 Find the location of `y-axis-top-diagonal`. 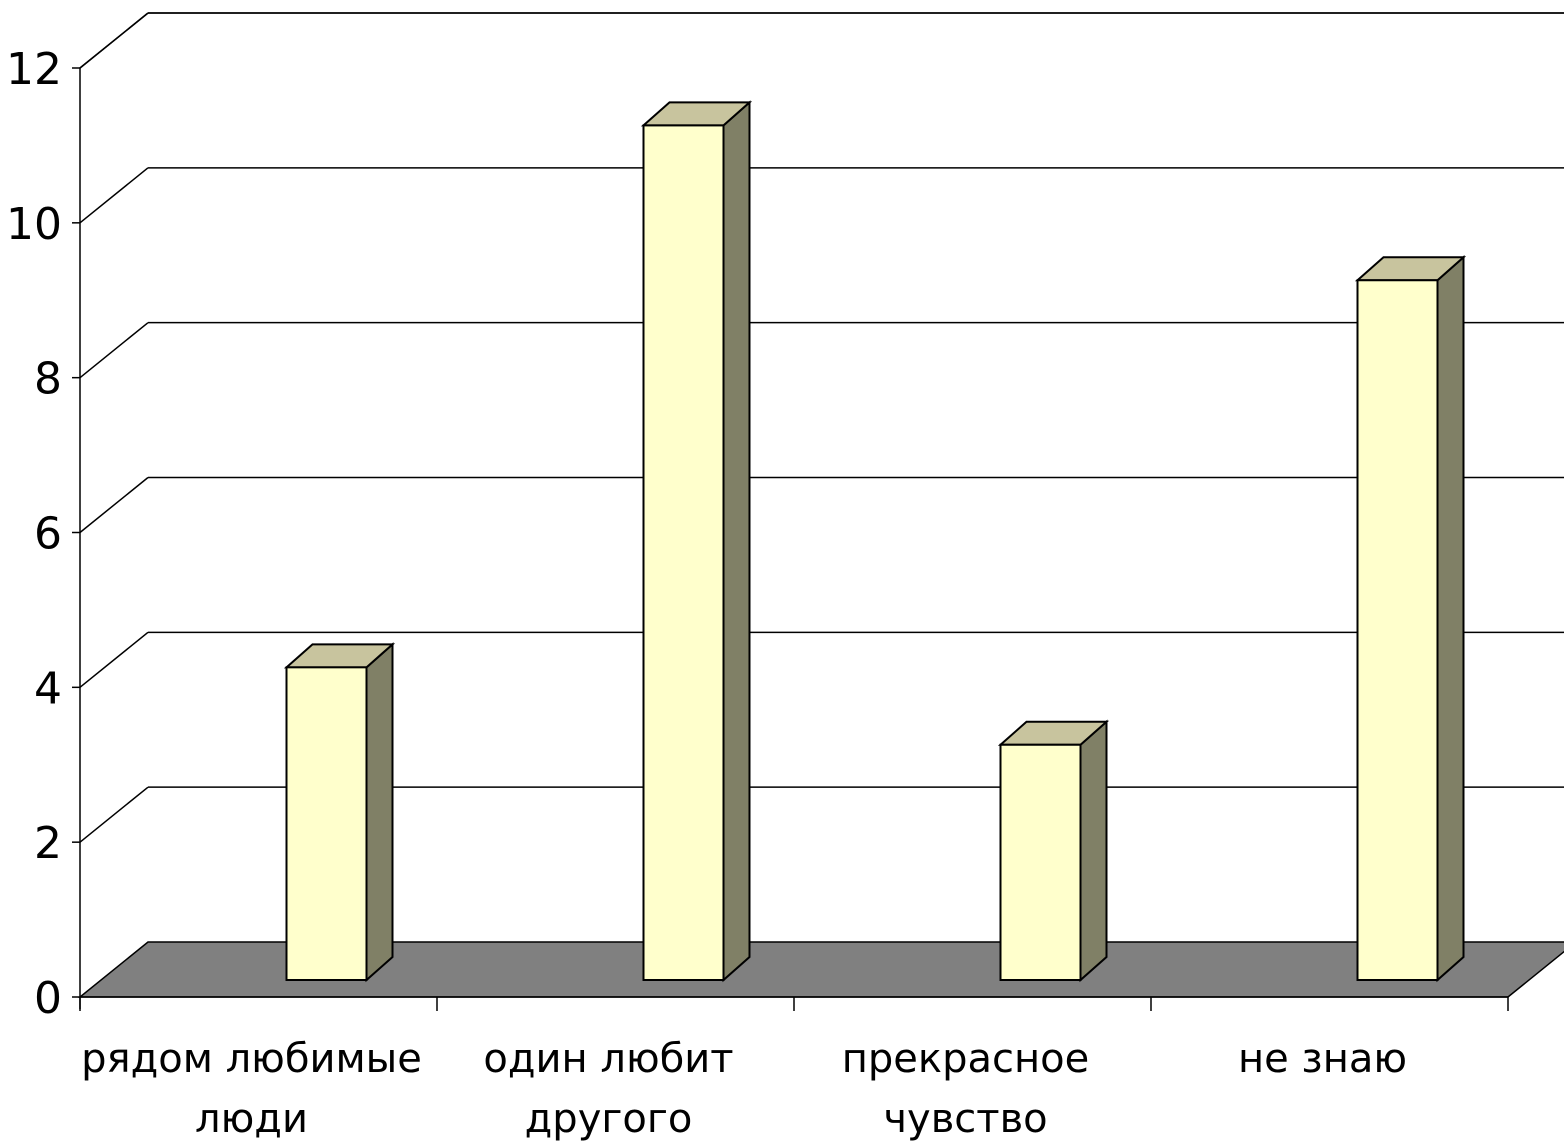

y-axis-top-diagonal is located at coordinates (114, 40).